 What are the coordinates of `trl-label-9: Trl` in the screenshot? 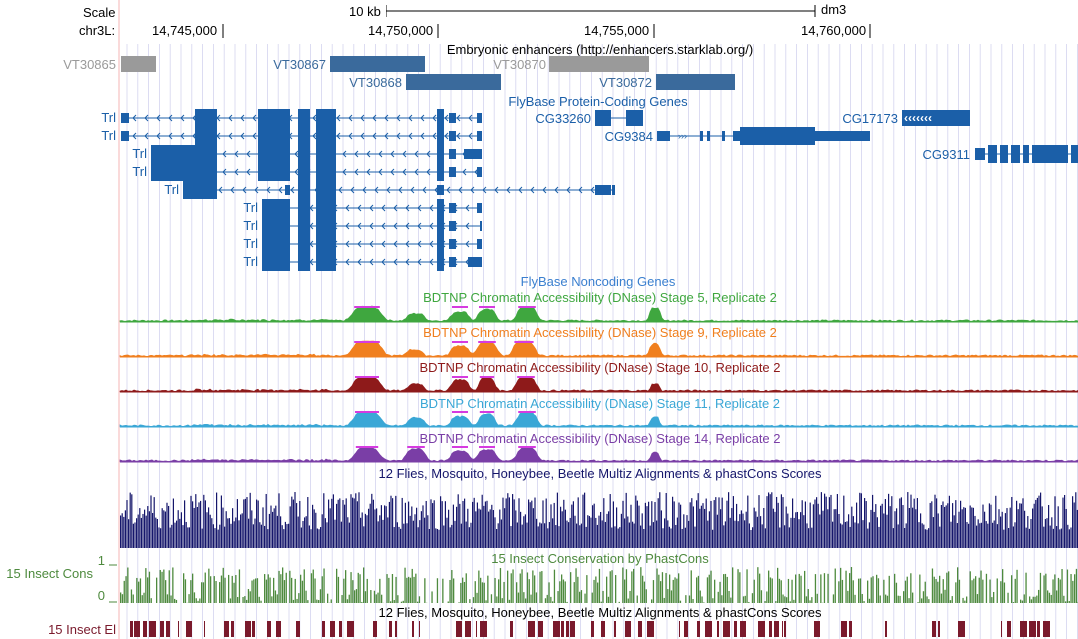 It's located at (250, 261).